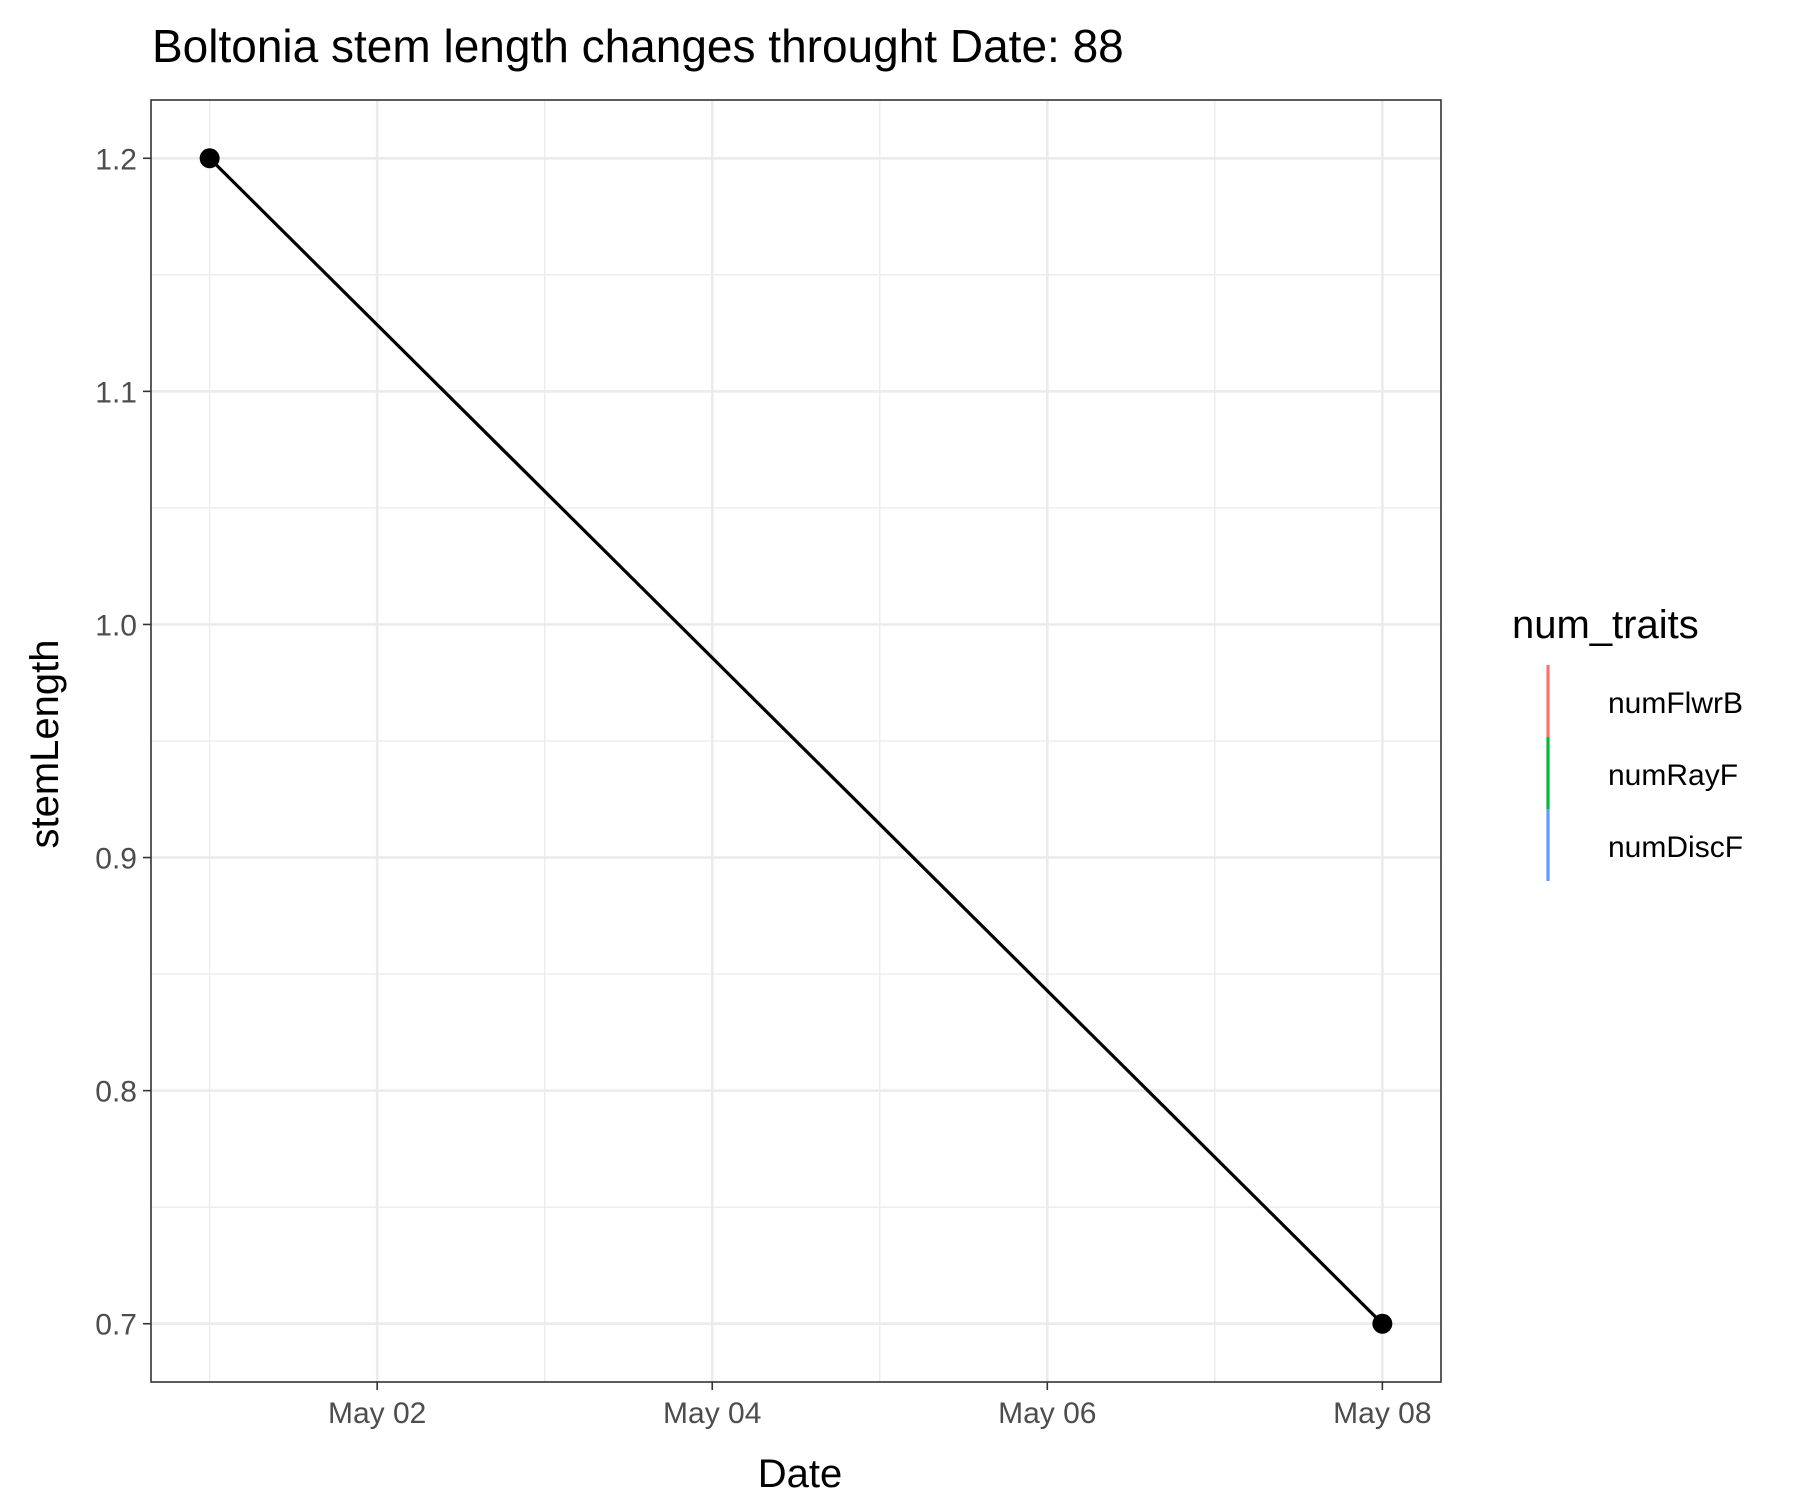  What do you see at coordinates (712, 1413) in the screenshot?
I see `x-tick-label: May 04` at bounding box center [712, 1413].